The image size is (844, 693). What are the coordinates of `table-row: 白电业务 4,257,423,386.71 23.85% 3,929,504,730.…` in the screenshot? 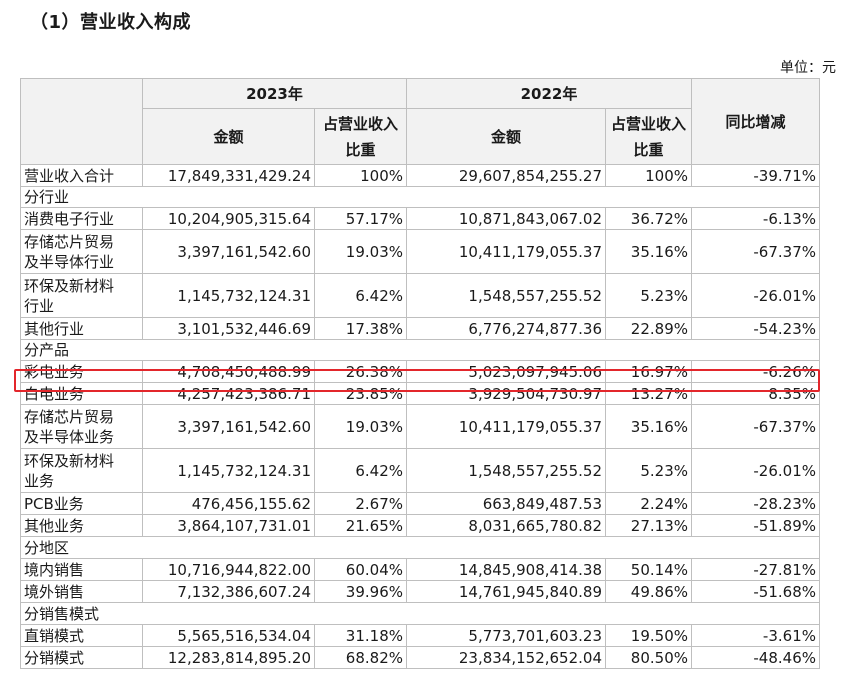 It's located at (420, 393).